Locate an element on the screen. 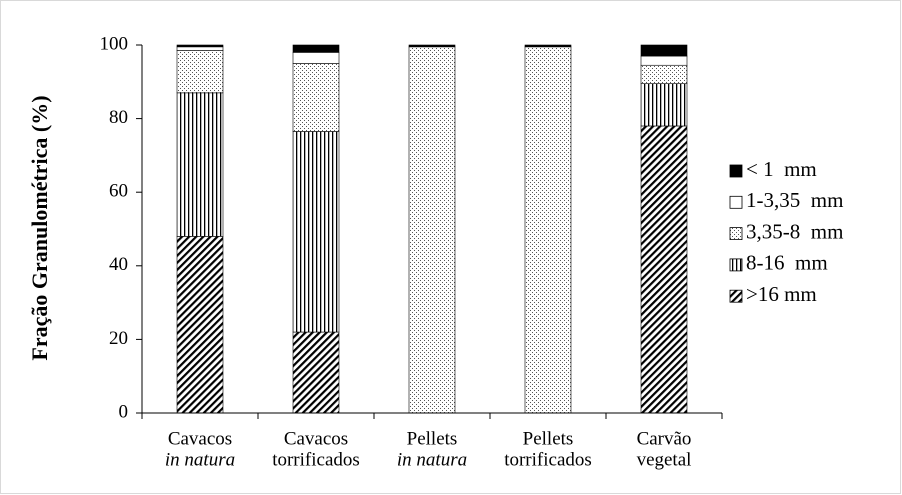 This screenshot has width=902, height=495. y-tick-label: 60 is located at coordinates (118, 191).